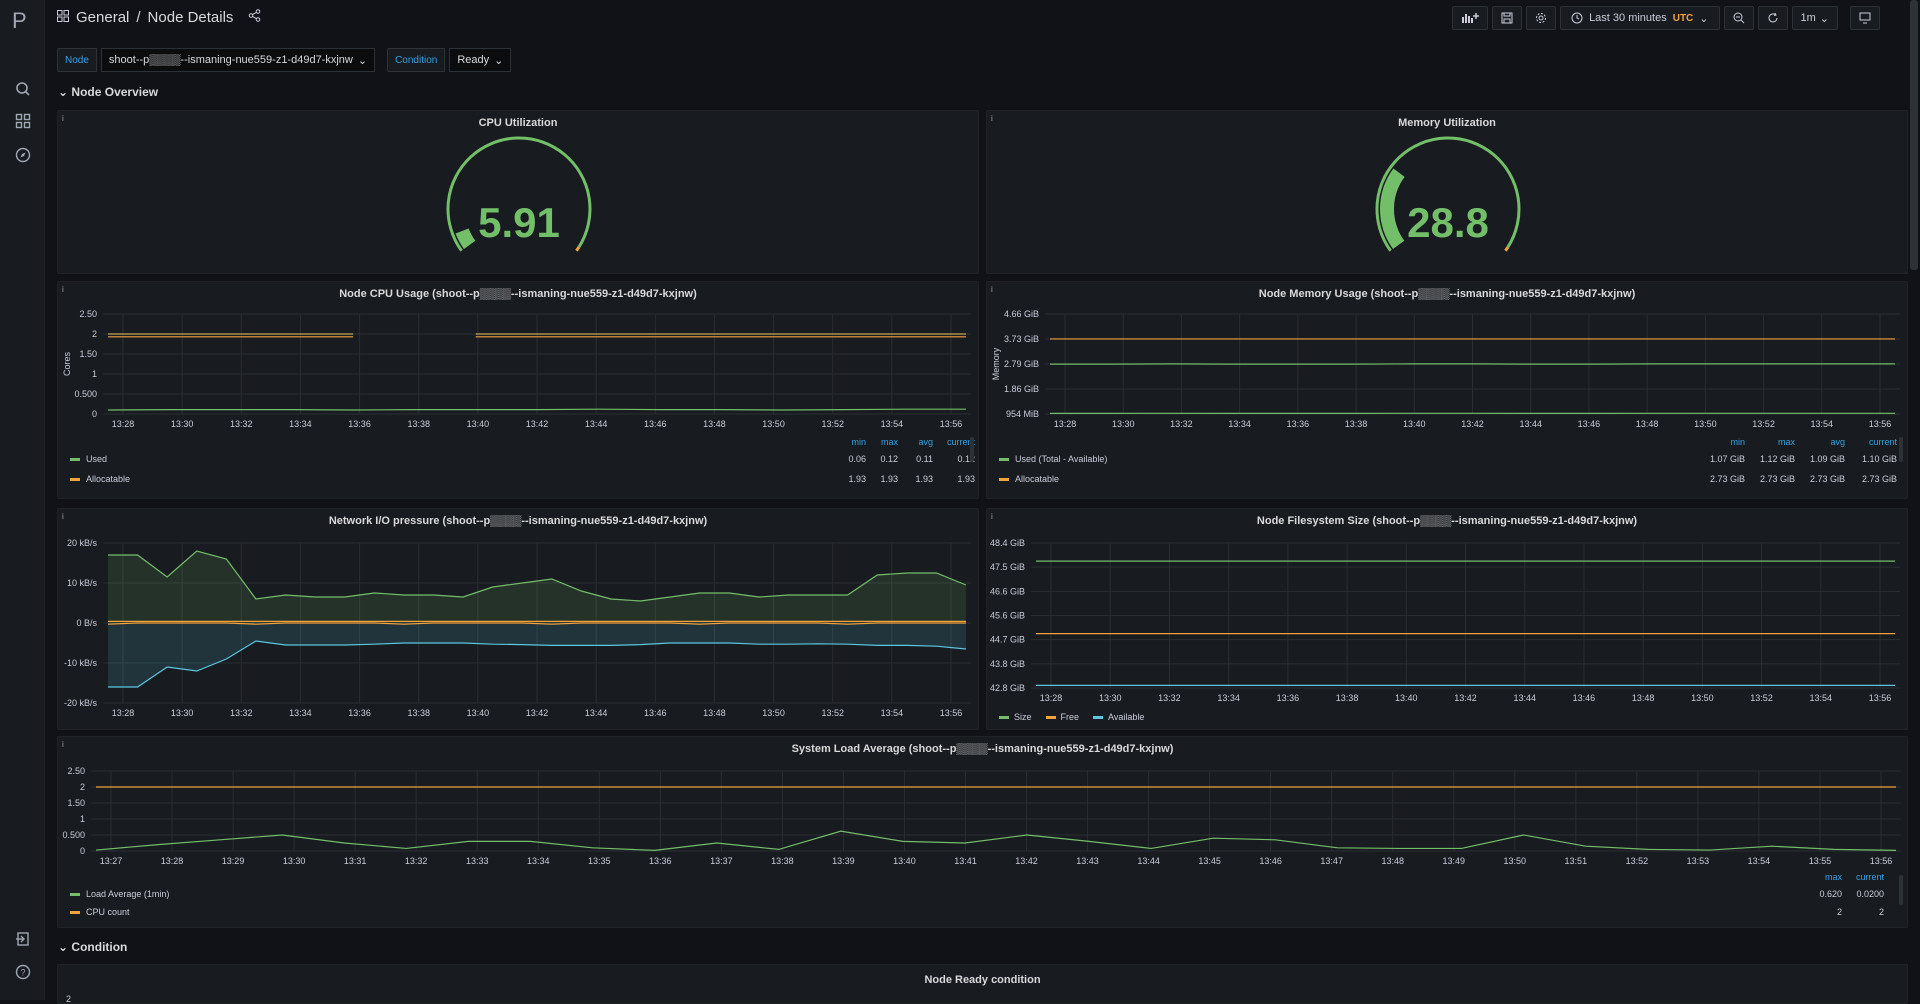  I want to click on add-panel-button, so click(1470, 18).